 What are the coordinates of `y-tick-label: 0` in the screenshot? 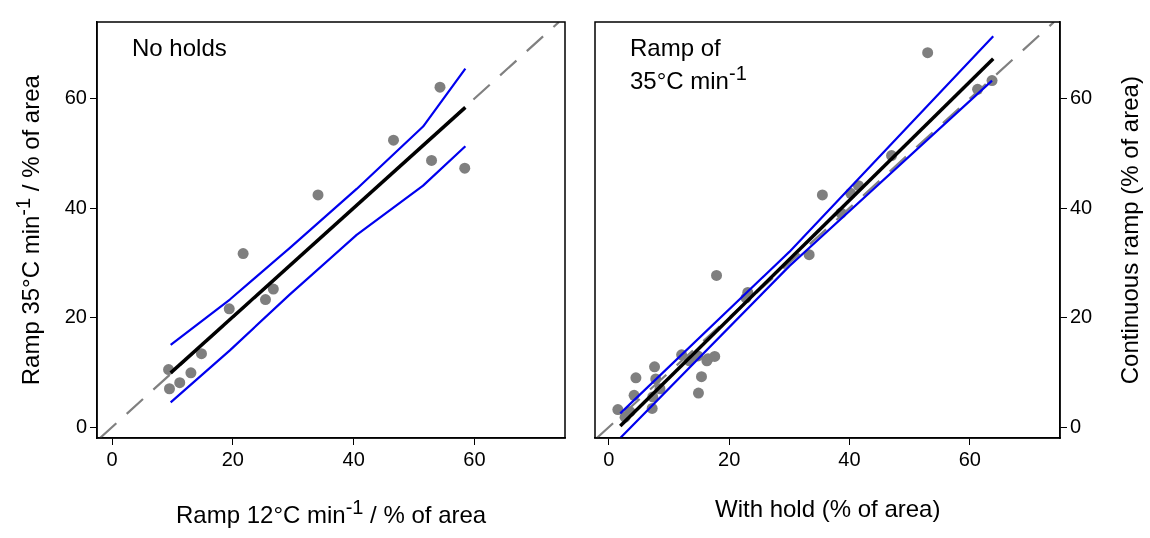 It's located at (81, 425).